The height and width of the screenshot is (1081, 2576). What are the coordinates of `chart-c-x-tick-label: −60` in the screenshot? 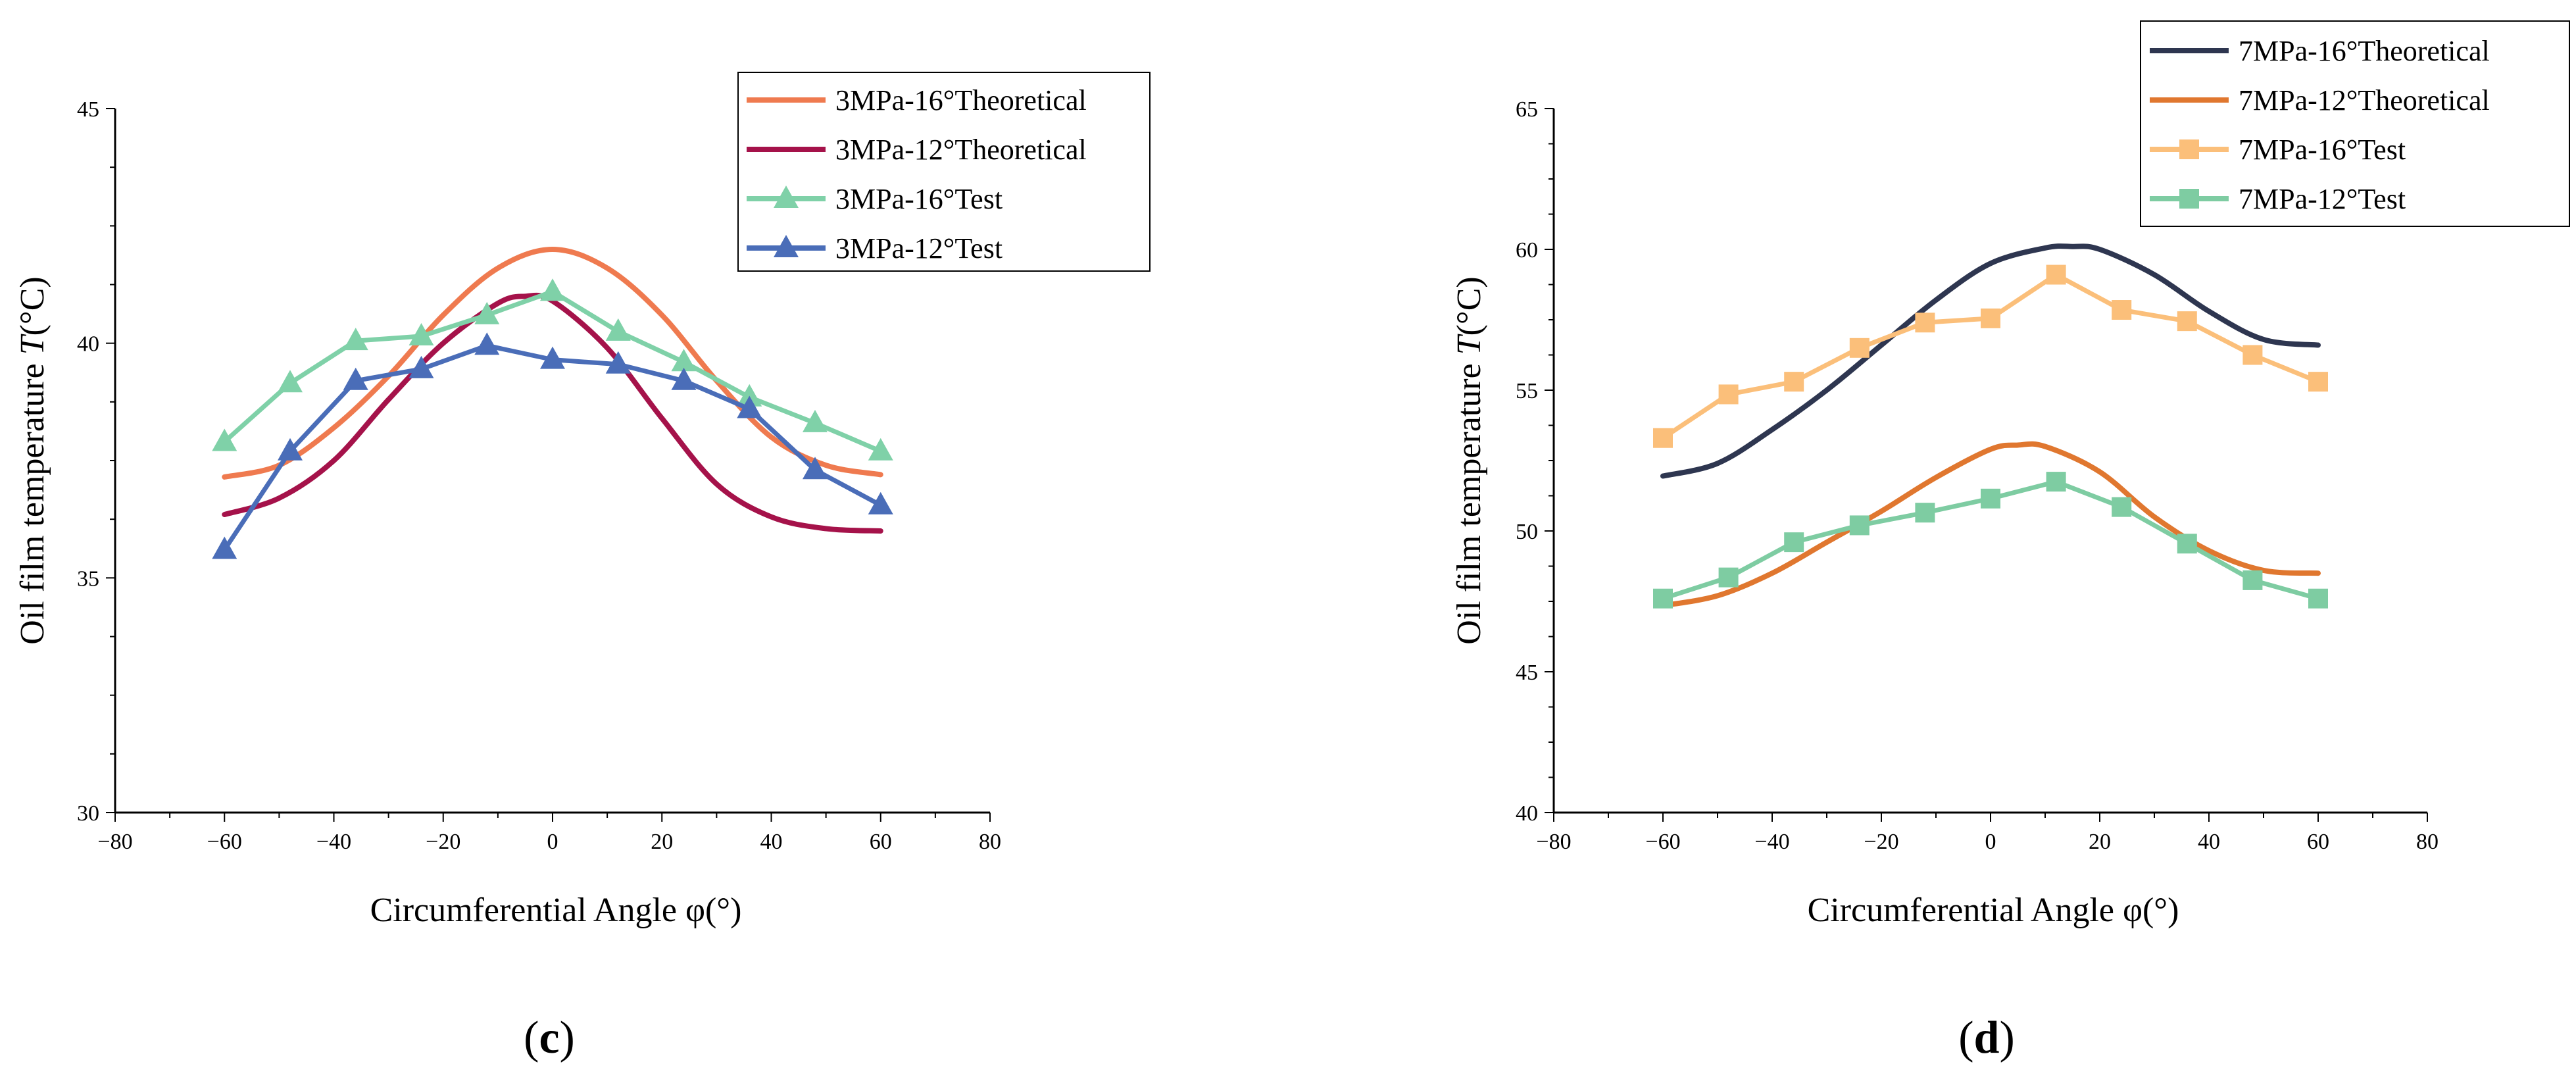 It's located at (224, 842).